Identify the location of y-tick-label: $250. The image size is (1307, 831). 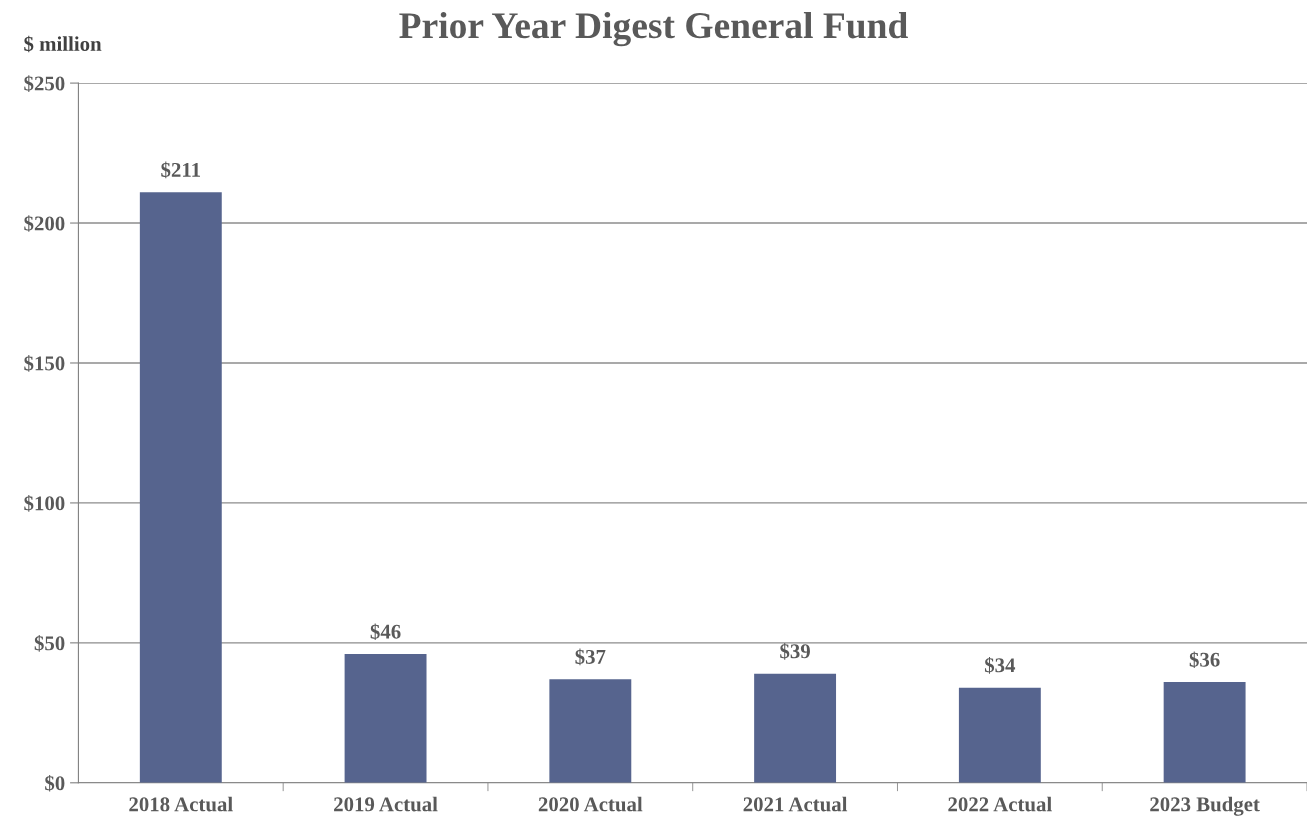
(44, 83).